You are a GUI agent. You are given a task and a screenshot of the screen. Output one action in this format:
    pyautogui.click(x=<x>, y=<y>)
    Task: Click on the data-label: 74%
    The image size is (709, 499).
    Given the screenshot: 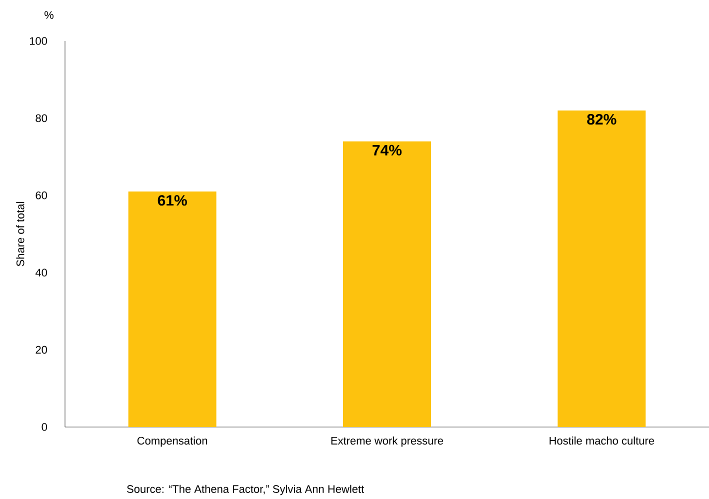 What is the action you would take?
    pyautogui.click(x=387, y=150)
    